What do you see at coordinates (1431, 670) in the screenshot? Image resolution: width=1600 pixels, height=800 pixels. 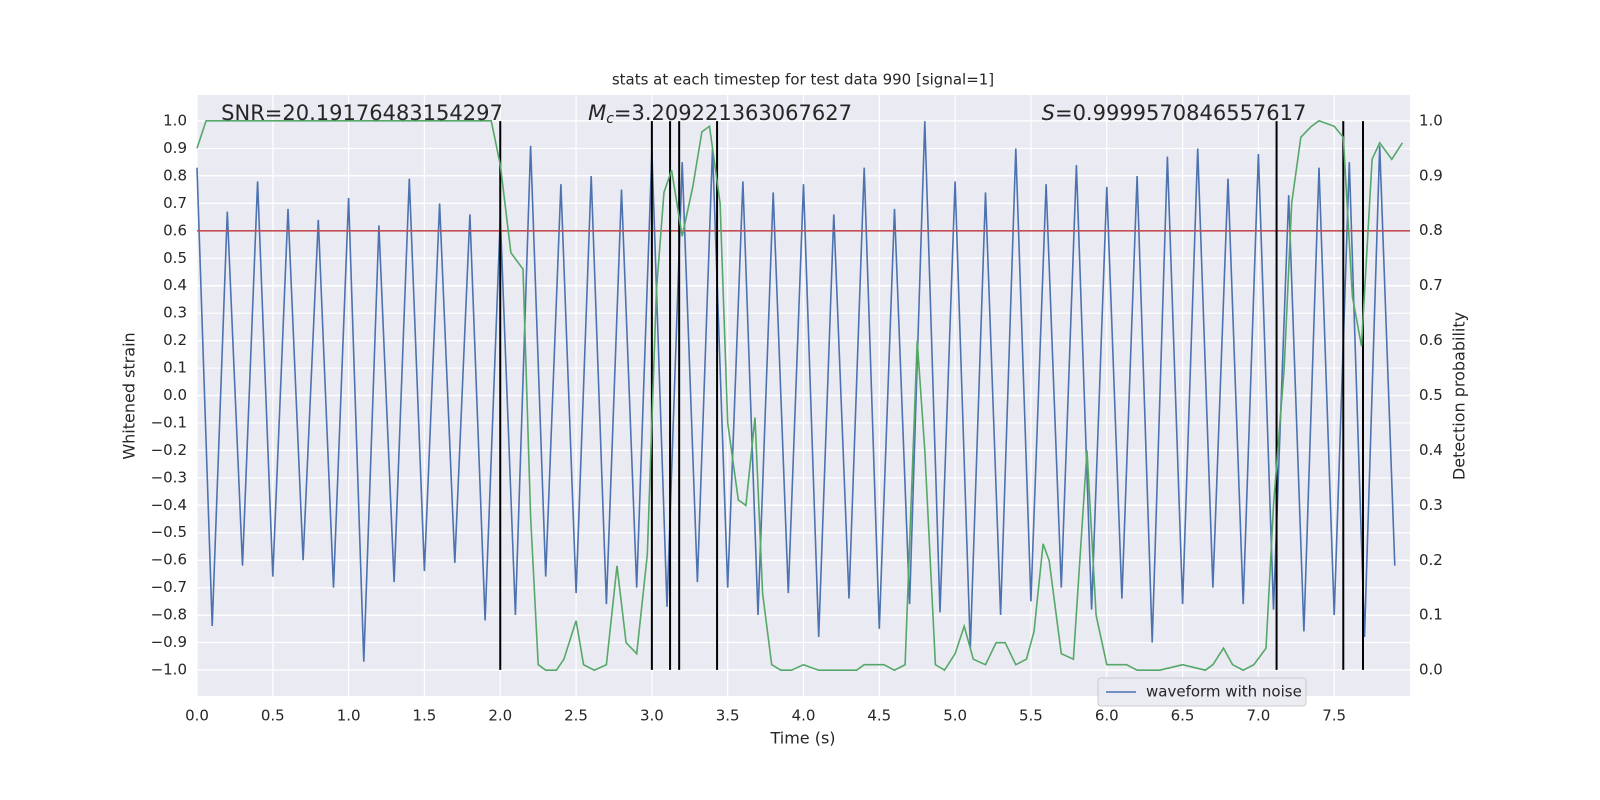 I see `y2-tick-label: 0.0` at bounding box center [1431, 670].